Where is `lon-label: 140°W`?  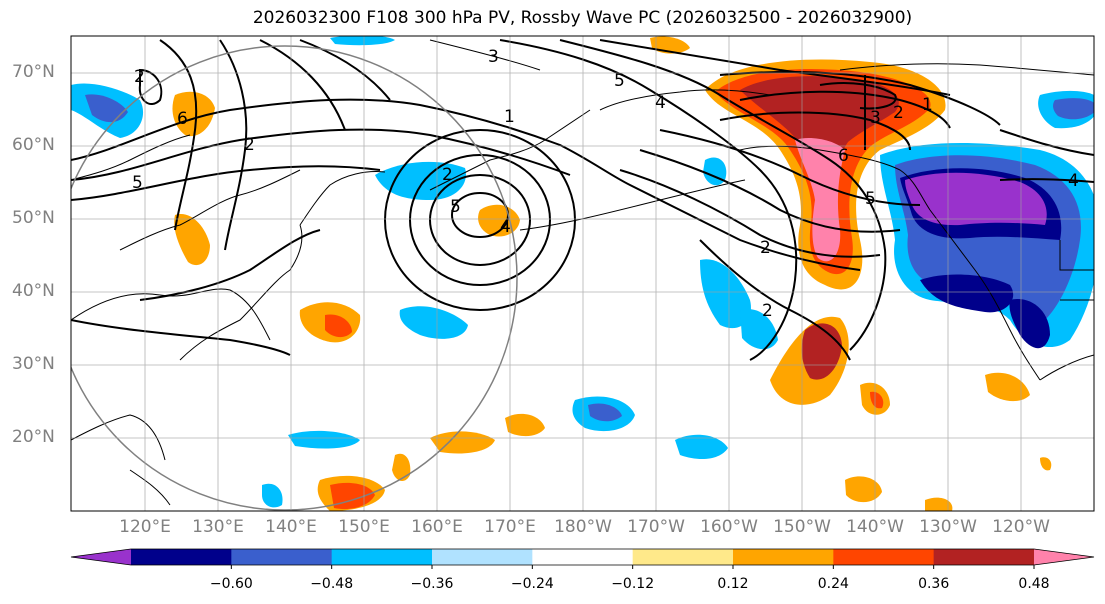 lon-label: 140°W is located at coordinates (875, 527).